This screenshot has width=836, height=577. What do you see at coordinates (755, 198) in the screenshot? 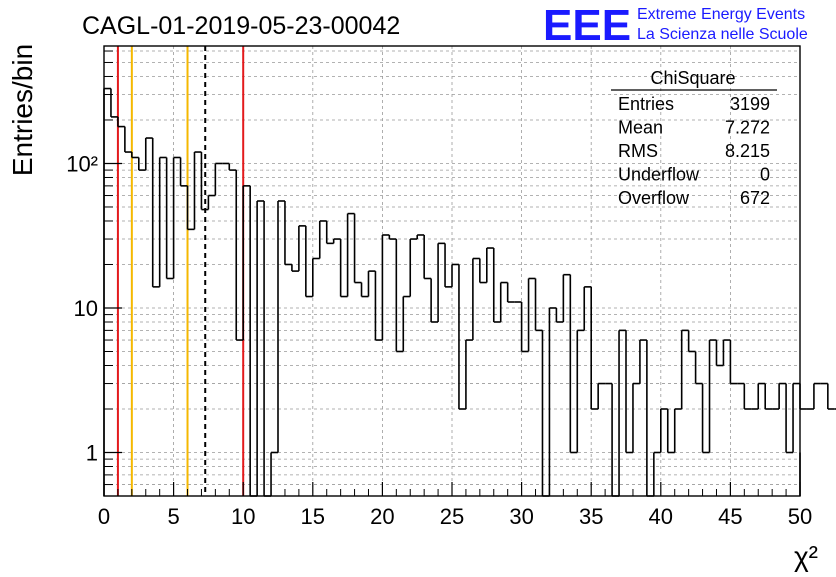
I see `stats-value: 672` at bounding box center [755, 198].